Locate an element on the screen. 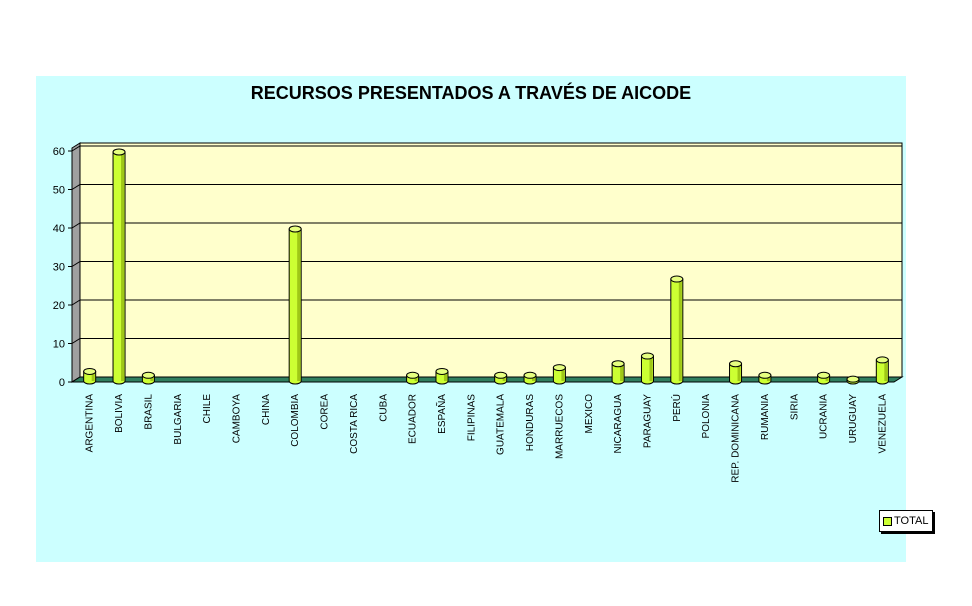 Image resolution: width=972 pixels, height=606 pixels. x-tick-label: MARRUECOS is located at coordinates (559, 426).